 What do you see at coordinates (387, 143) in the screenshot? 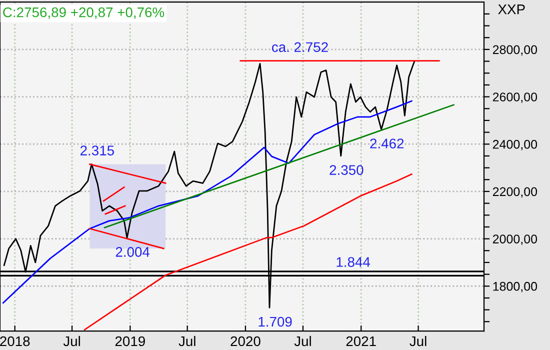
I see `annotation: 2.462` at bounding box center [387, 143].